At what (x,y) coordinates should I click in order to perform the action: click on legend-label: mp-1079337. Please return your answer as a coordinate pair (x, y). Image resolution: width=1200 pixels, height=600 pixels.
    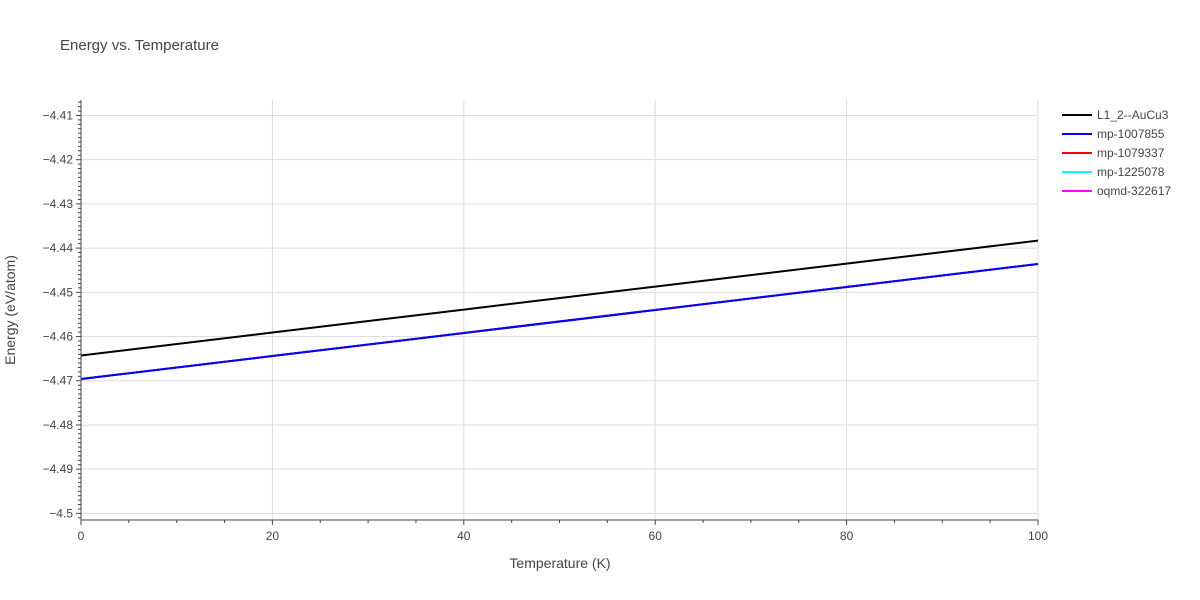
    Looking at the image, I should click on (1131, 153).